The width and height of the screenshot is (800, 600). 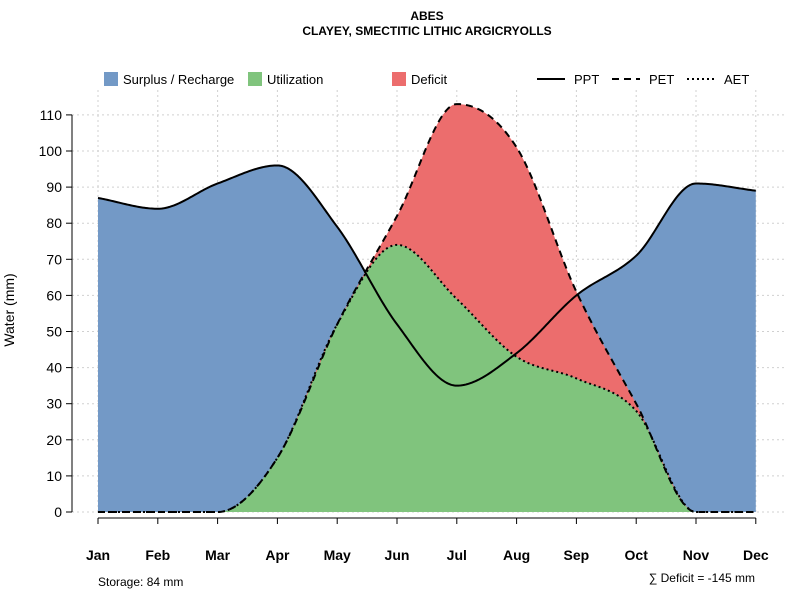 What do you see at coordinates (426, 31) in the screenshot?
I see `chart-subtitle: CLAYEY, SMECTITIC LITHIC ARGICRYOLLS` at bounding box center [426, 31].